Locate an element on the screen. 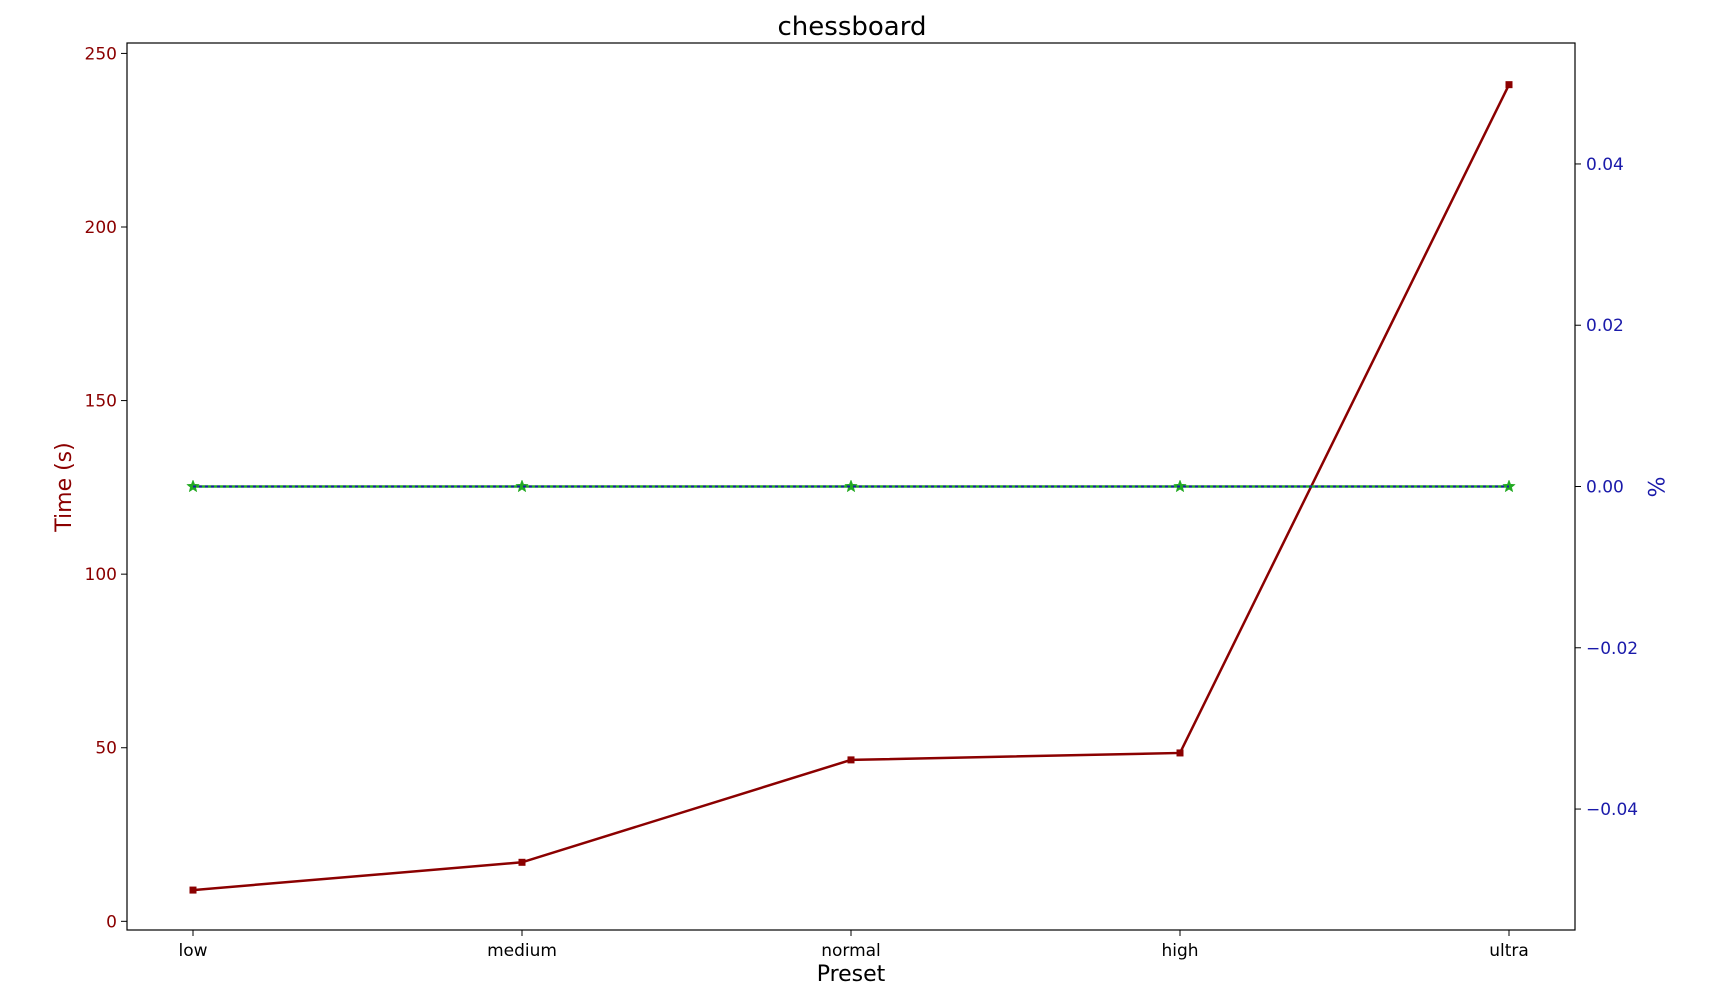 The width and height of the screenshot is (1713, 991). x-tick-label: normal is located at coordinates (851, 951).